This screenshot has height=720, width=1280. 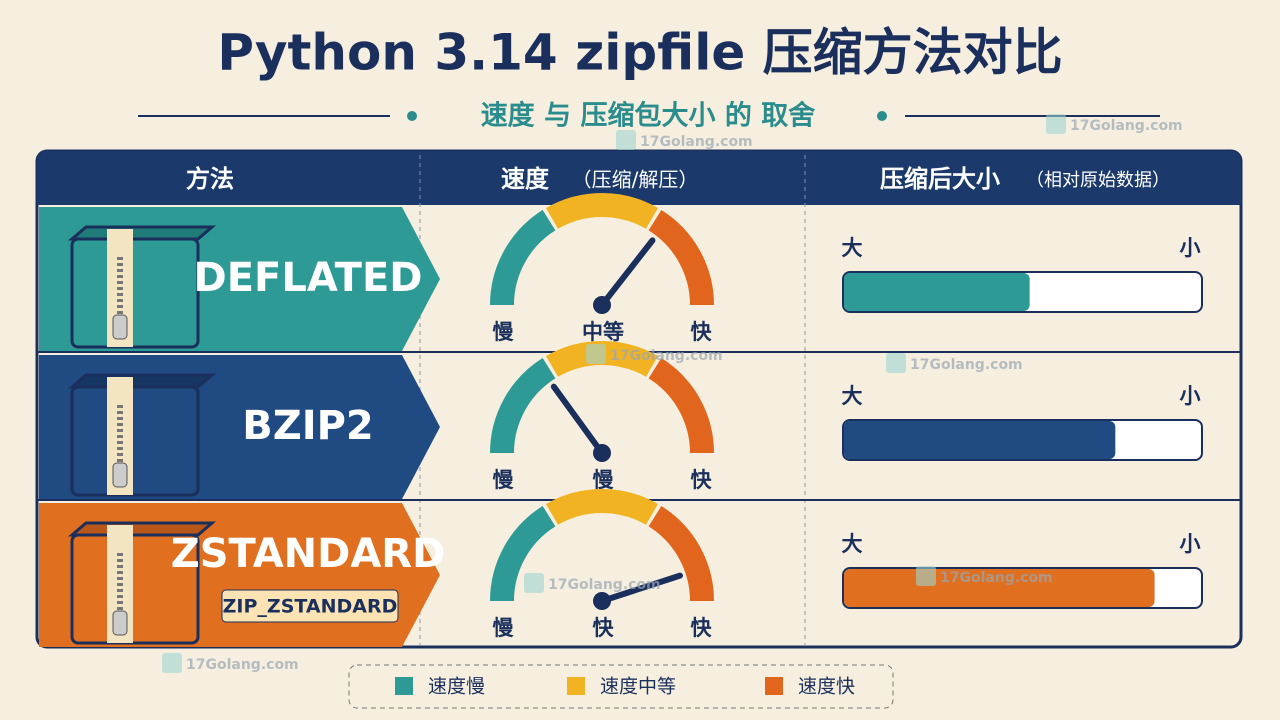 I want to click on table-header, so click(x=639, y=178).